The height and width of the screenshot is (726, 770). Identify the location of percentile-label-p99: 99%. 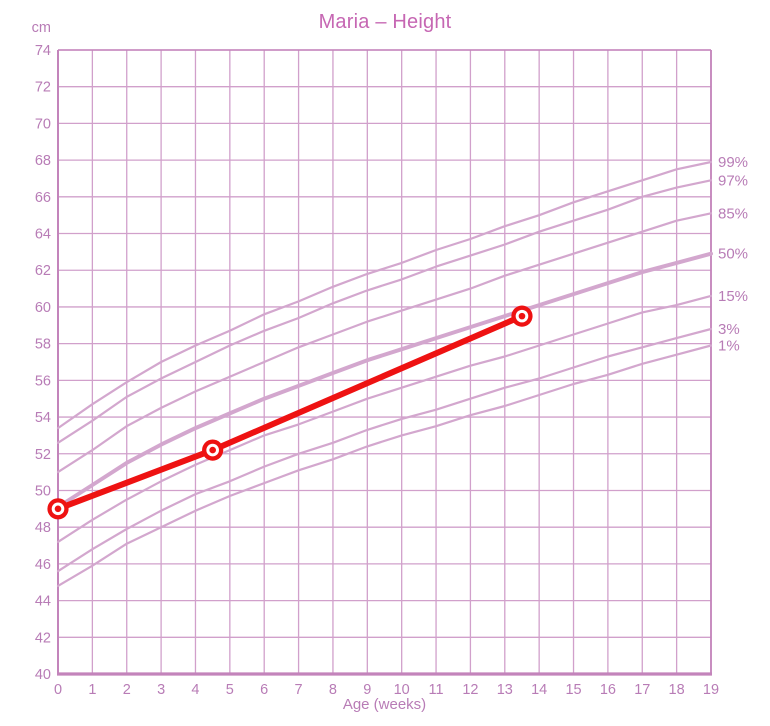
(733, 162).